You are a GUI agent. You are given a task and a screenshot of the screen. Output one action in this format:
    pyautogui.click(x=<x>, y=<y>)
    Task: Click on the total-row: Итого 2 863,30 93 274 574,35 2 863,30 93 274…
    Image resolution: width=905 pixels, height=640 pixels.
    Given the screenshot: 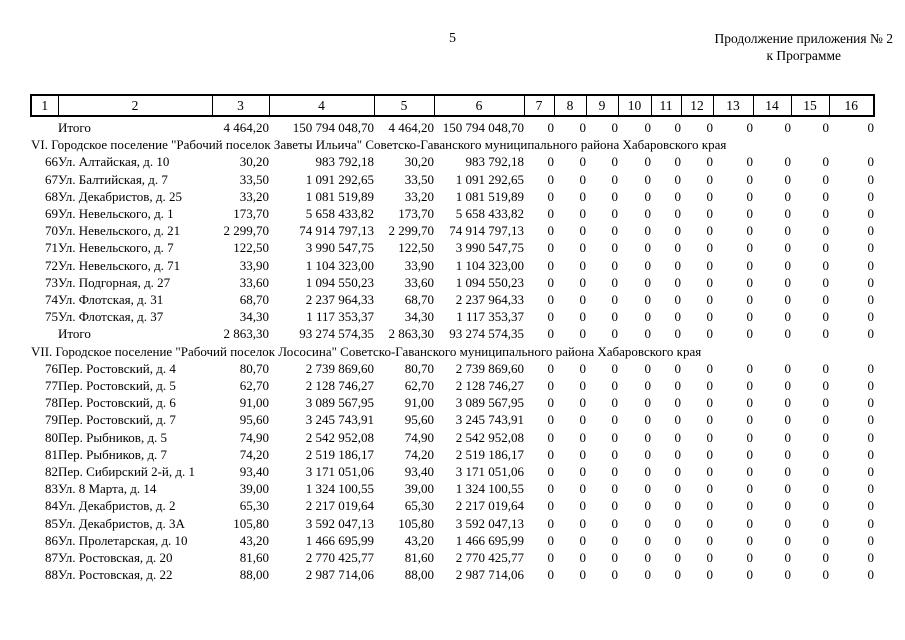 What is the action you would take?
    pyautogui.click(x=452, y=333)
    